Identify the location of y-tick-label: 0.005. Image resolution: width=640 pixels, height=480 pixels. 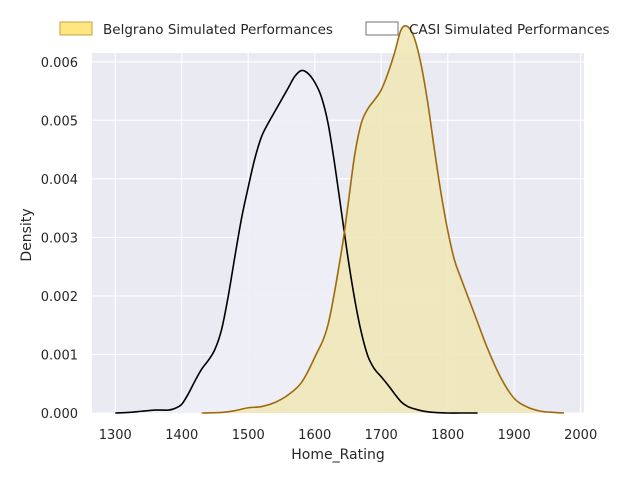
(59, 121).